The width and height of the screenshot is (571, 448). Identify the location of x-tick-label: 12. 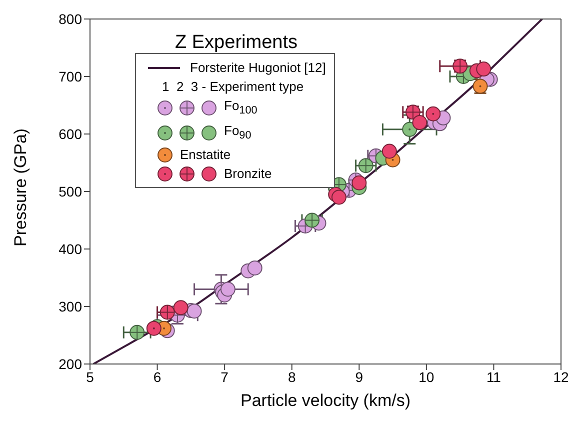
(561, 376).